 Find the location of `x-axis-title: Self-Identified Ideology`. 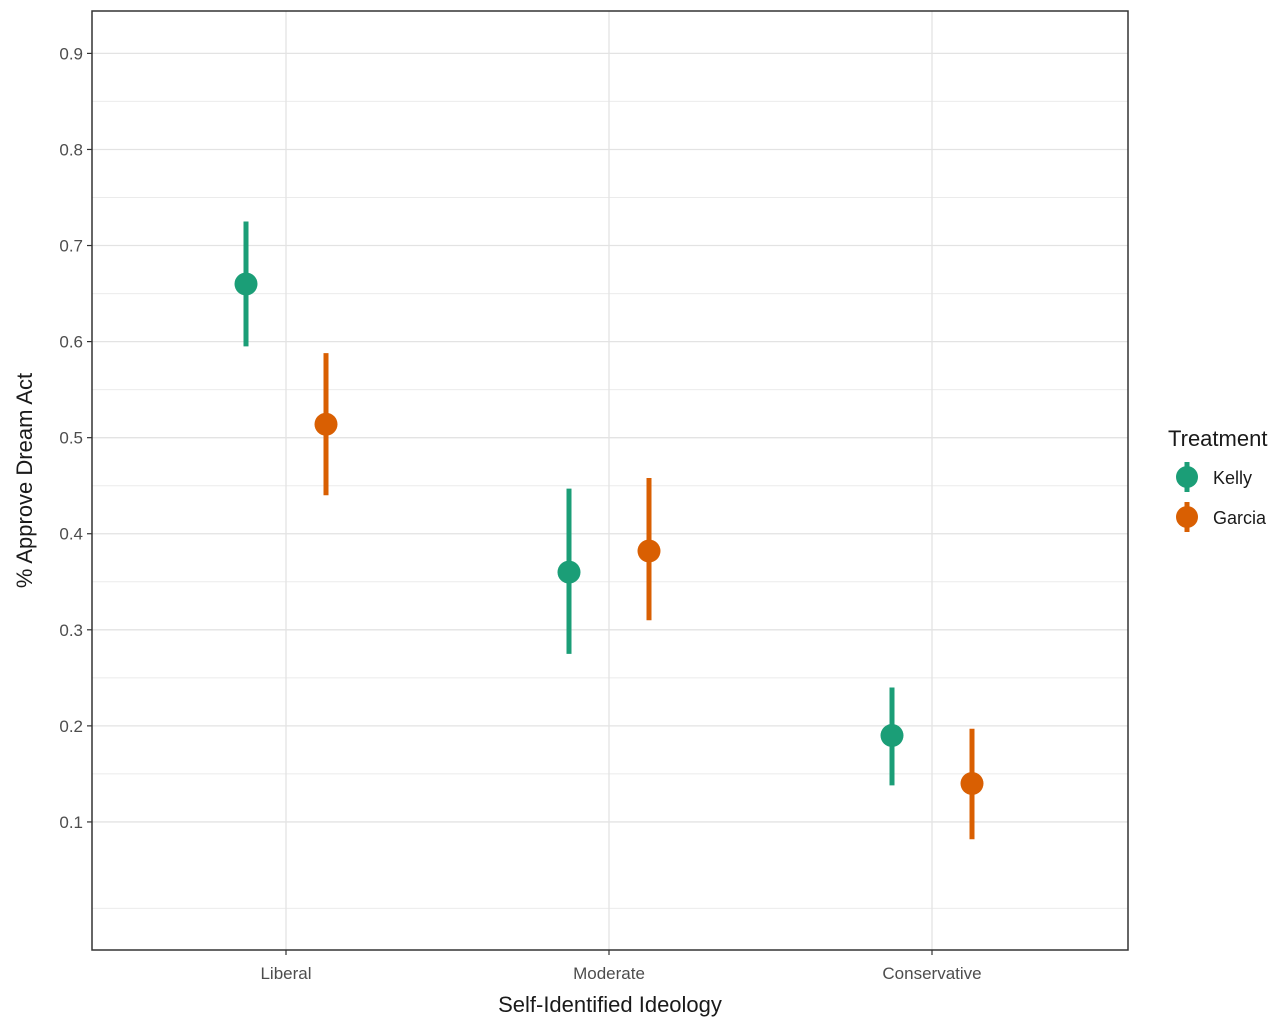

x-axis-title: Self-Identified Ideology is located at coordinates (610, 1004).